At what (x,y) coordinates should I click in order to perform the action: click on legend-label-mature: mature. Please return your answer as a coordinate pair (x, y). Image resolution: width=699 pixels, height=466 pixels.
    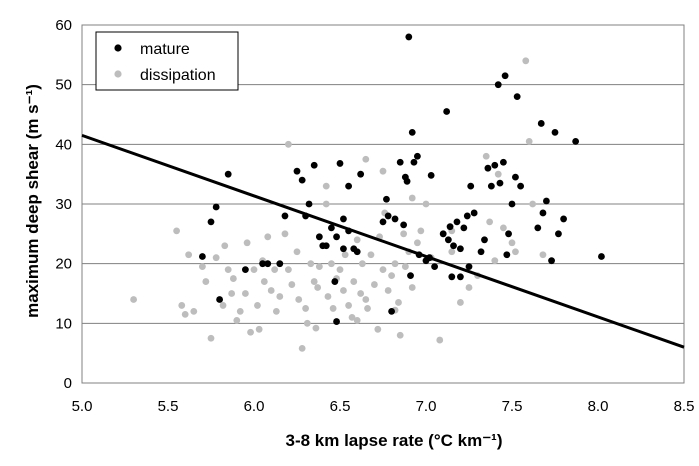
    Looking at the image, I should click on (165, 49).